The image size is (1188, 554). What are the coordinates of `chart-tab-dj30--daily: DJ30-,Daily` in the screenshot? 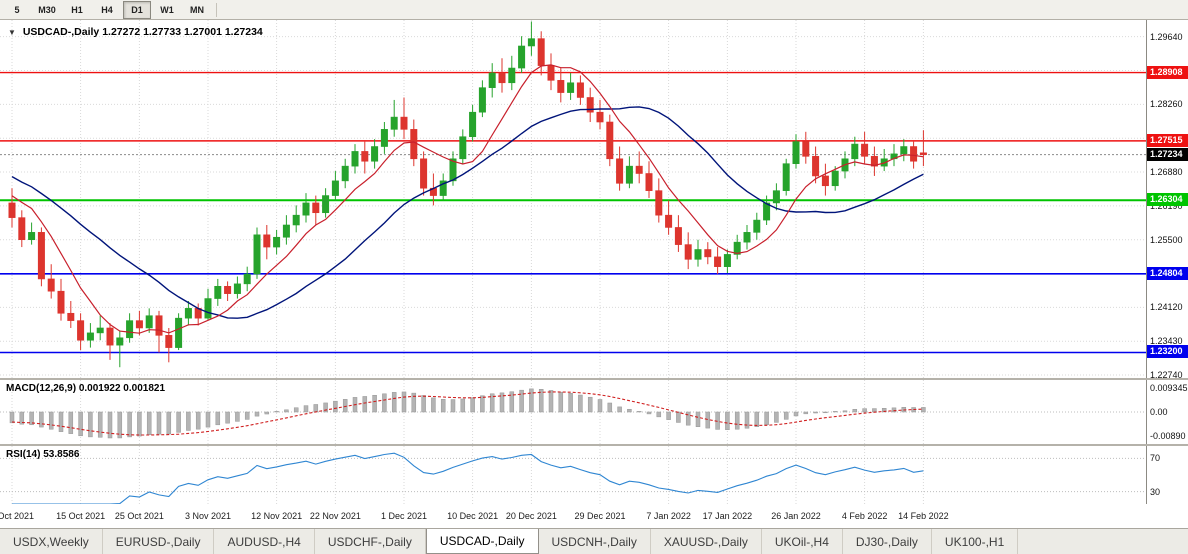 It's located at (887, 541).